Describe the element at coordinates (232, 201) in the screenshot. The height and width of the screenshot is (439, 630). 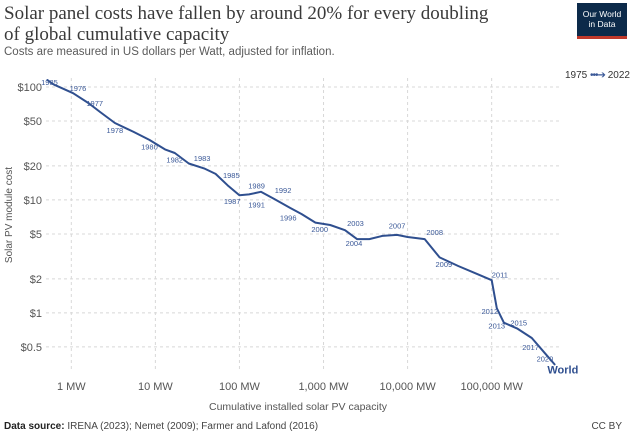
I see `year-label: 1987` at that location.